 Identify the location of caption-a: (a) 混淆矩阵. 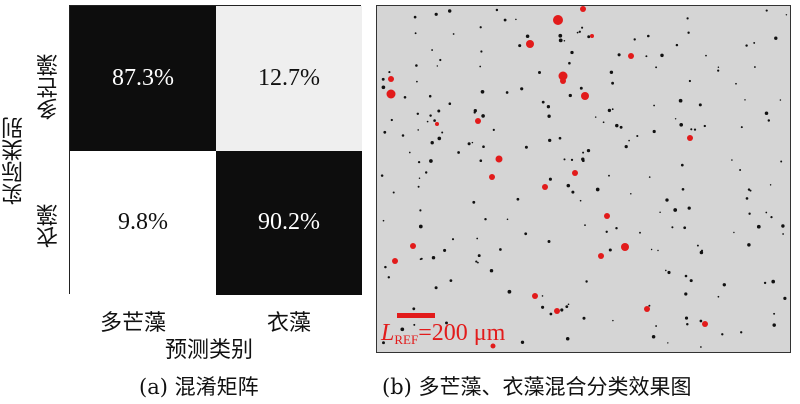
(199, 387).